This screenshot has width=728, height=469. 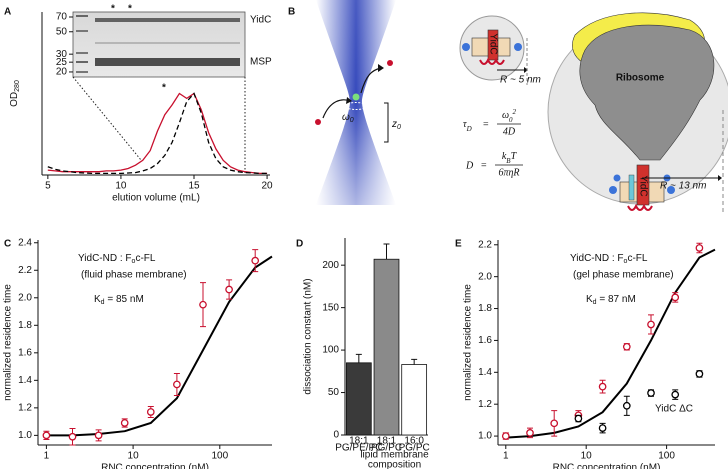 What do you see at coordinates (610, 343) in the screenshot?
I see `fit-curve` at bounding box center [610, 343].